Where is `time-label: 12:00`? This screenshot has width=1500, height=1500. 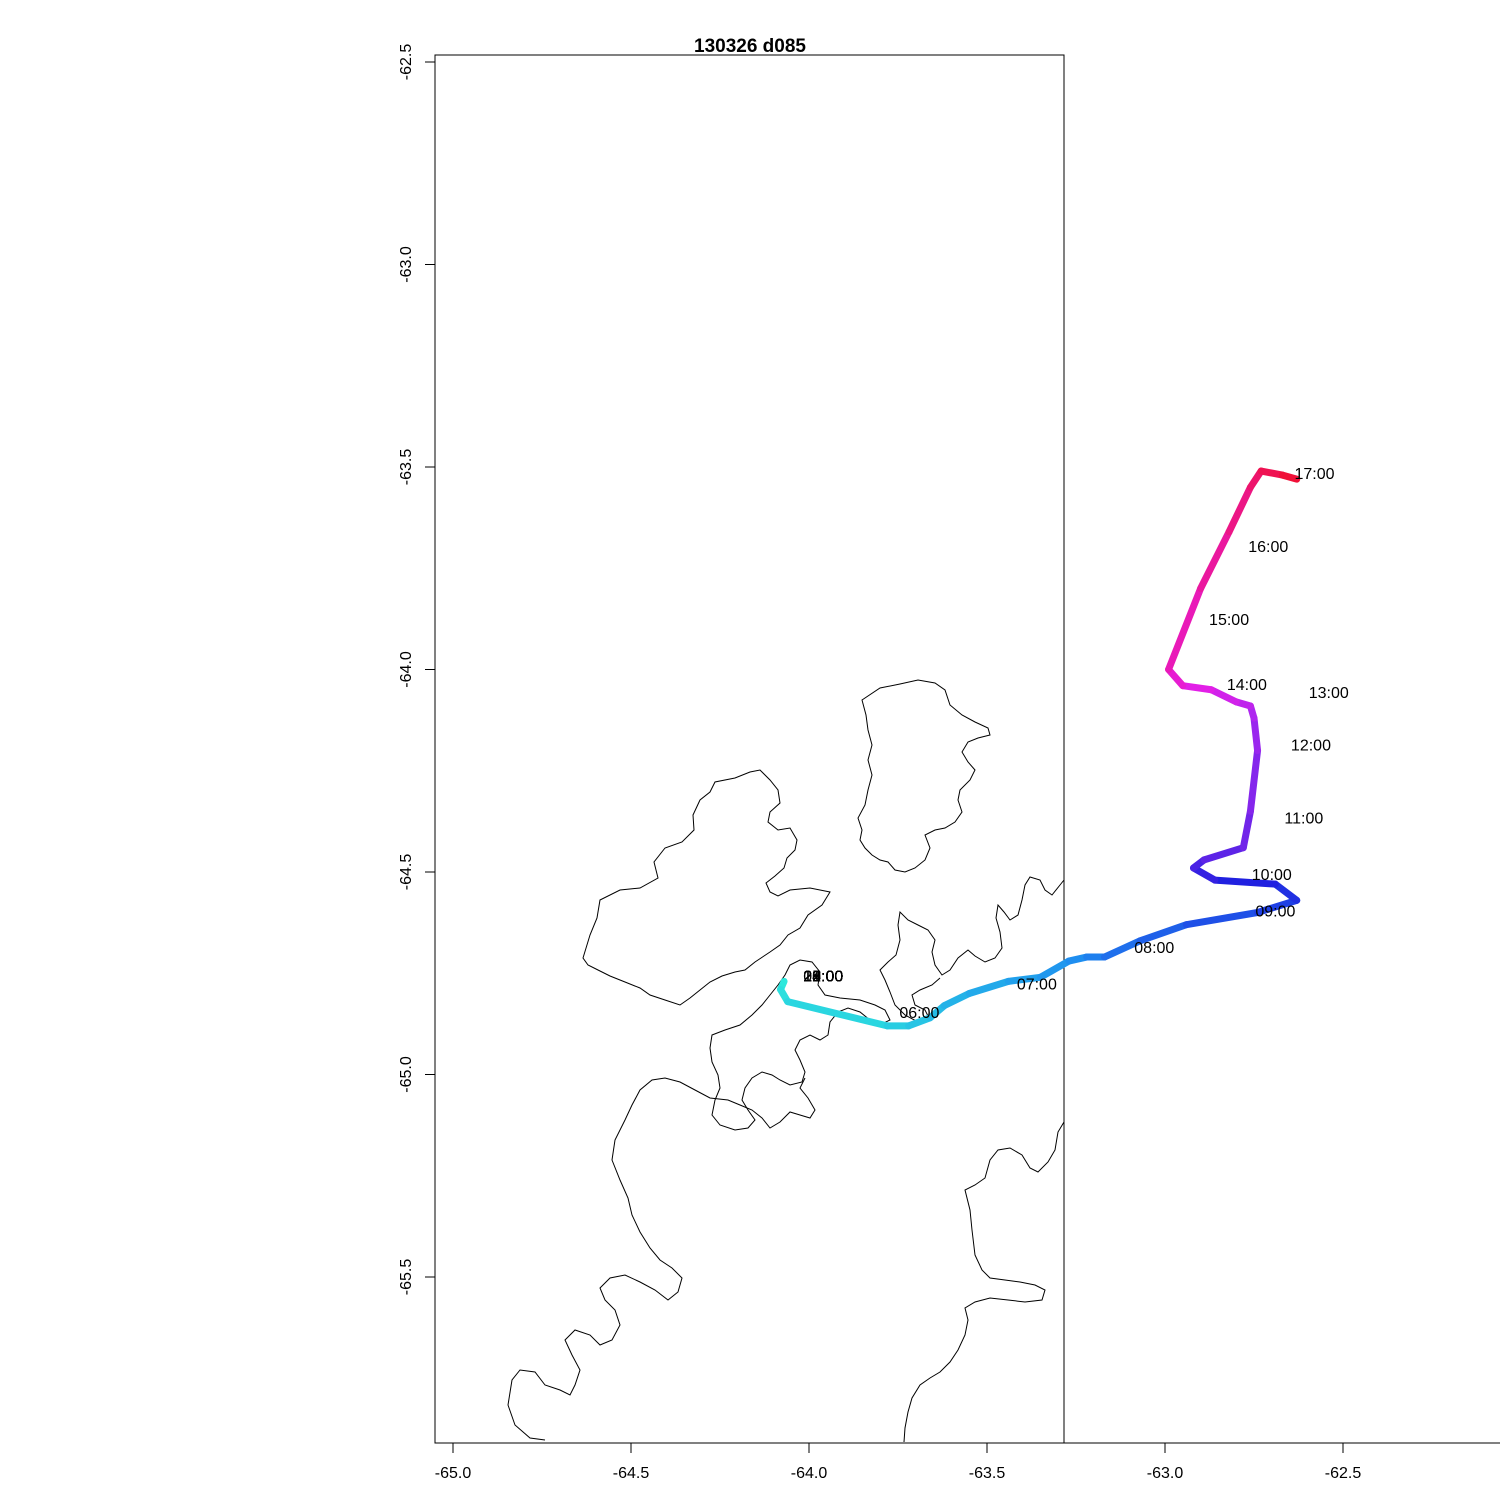 time-label: 12:00 is located at coordinates (1311, 746).